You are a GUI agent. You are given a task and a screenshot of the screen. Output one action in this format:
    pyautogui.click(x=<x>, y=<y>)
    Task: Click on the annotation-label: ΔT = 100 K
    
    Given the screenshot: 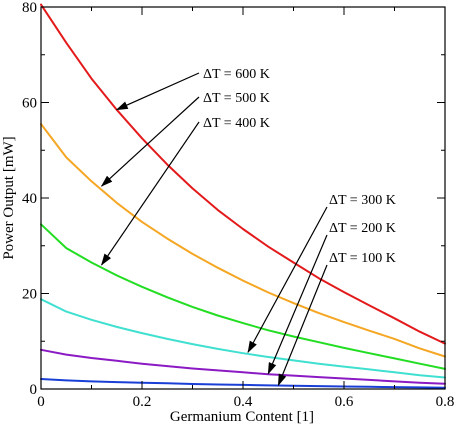 What is the action you would take?
    pyautogui.click(x=362, y=258)
    